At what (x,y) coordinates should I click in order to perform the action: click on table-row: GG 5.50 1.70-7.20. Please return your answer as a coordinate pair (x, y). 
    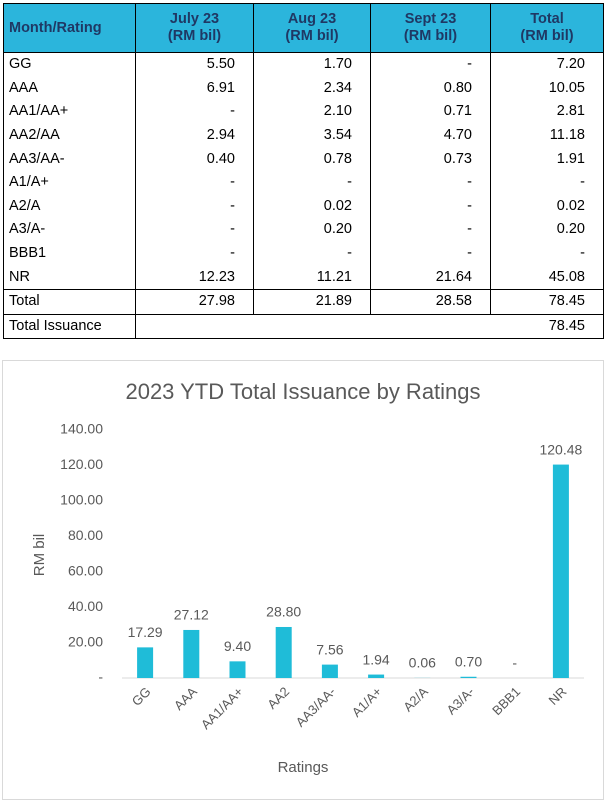
    Looking at the image, I should click on (303, 64).